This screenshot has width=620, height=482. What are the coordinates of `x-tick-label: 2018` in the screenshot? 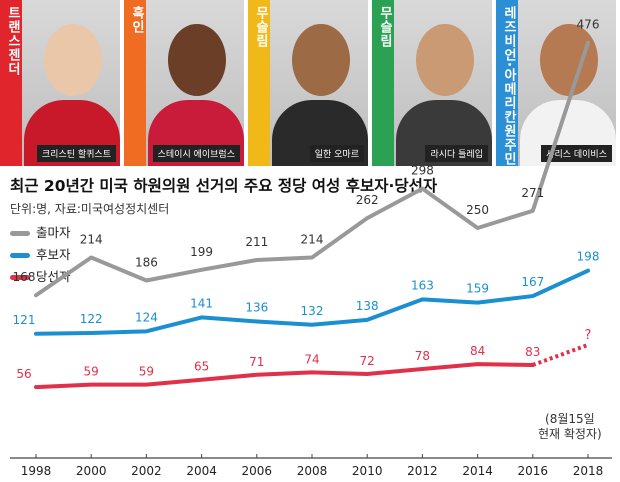 It's located at (588, 471).